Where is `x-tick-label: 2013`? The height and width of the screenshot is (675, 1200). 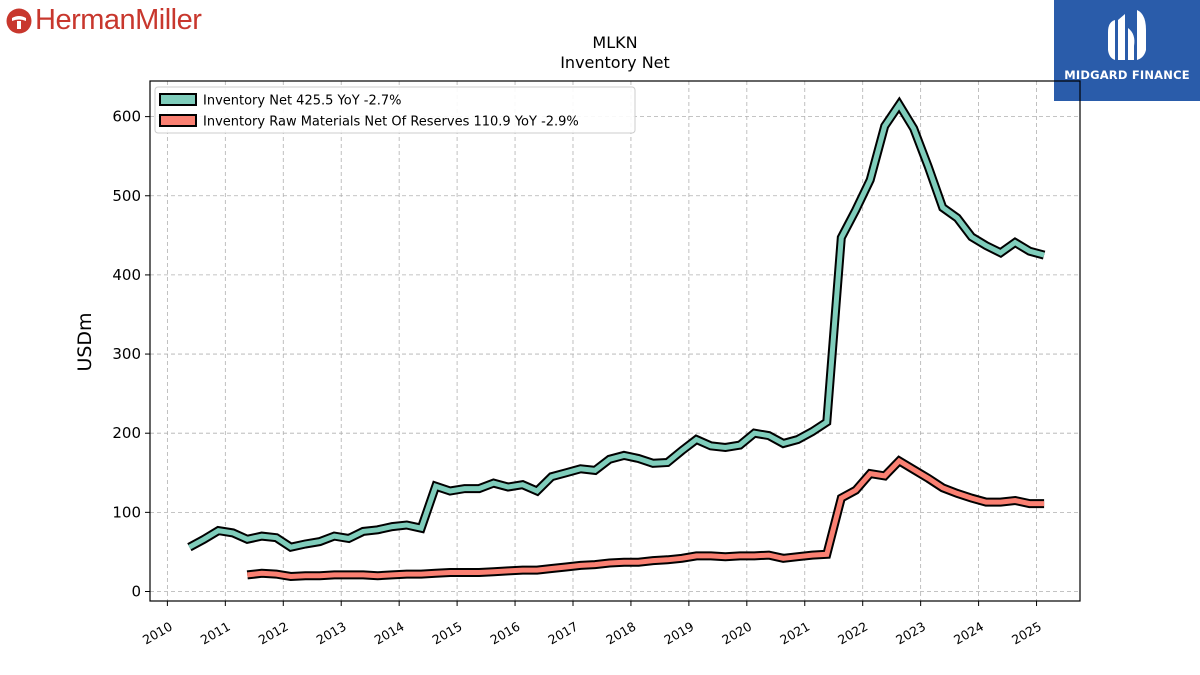
x-tick-label: 2013 is located at coordinates (331, 633).